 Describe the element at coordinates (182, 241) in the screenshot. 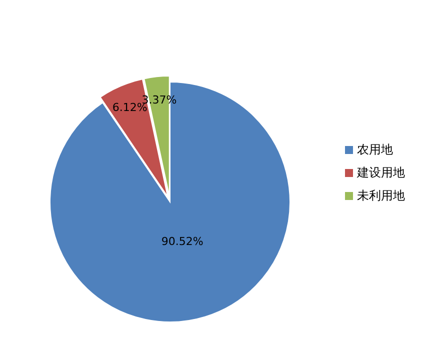

I see `data-label: 90.52%` at that location.